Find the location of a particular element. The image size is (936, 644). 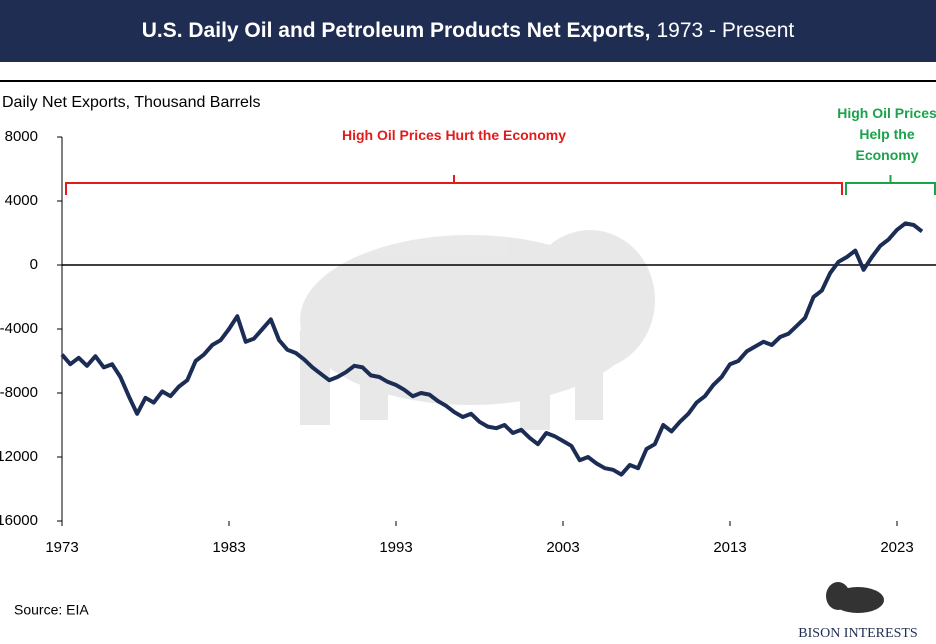

y-tick-label: -4000 is located at coordinates (19, 328).